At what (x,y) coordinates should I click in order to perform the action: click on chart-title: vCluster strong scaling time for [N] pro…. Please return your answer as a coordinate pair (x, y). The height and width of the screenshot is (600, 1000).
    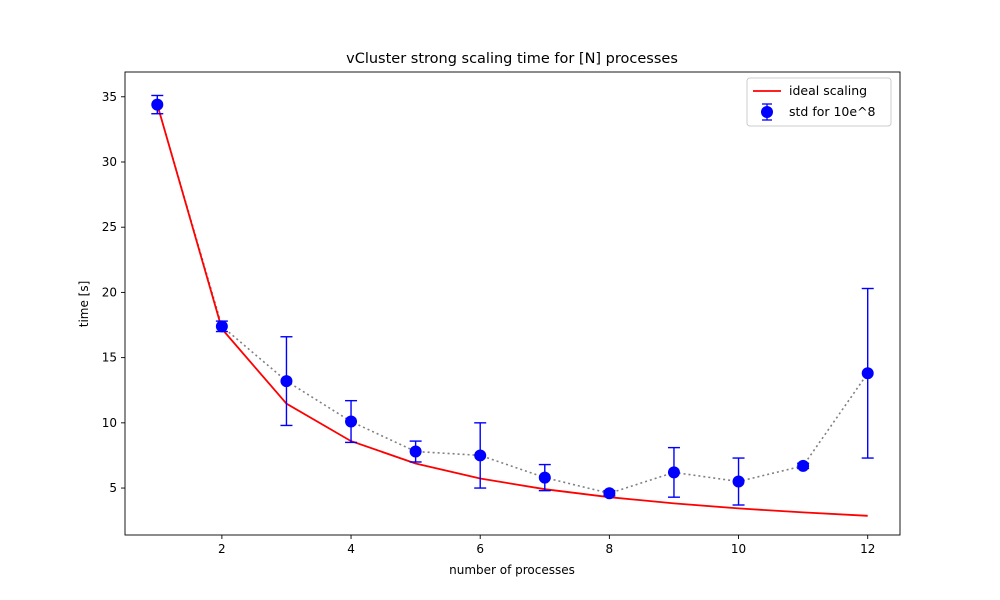
    Looking at the image, I should click on (512, 59).